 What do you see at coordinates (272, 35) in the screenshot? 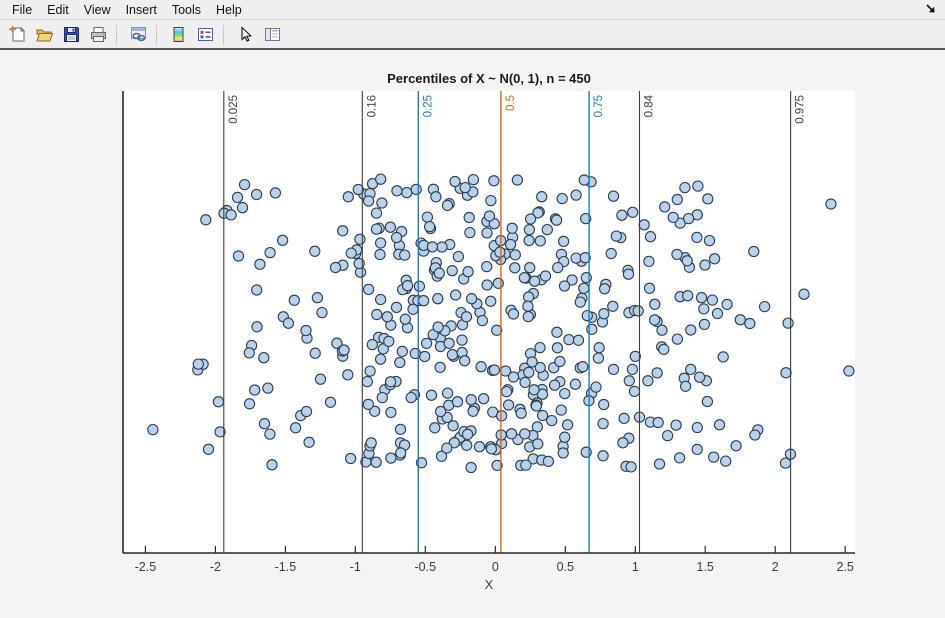
I see `property-inspector-icon` at bounding box center [272, 35].